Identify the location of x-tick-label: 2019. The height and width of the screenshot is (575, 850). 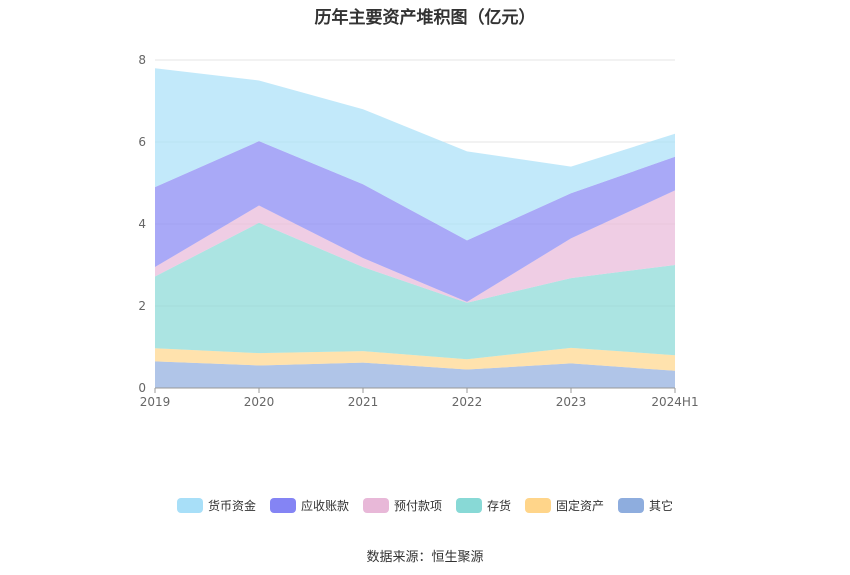
(155, 402).